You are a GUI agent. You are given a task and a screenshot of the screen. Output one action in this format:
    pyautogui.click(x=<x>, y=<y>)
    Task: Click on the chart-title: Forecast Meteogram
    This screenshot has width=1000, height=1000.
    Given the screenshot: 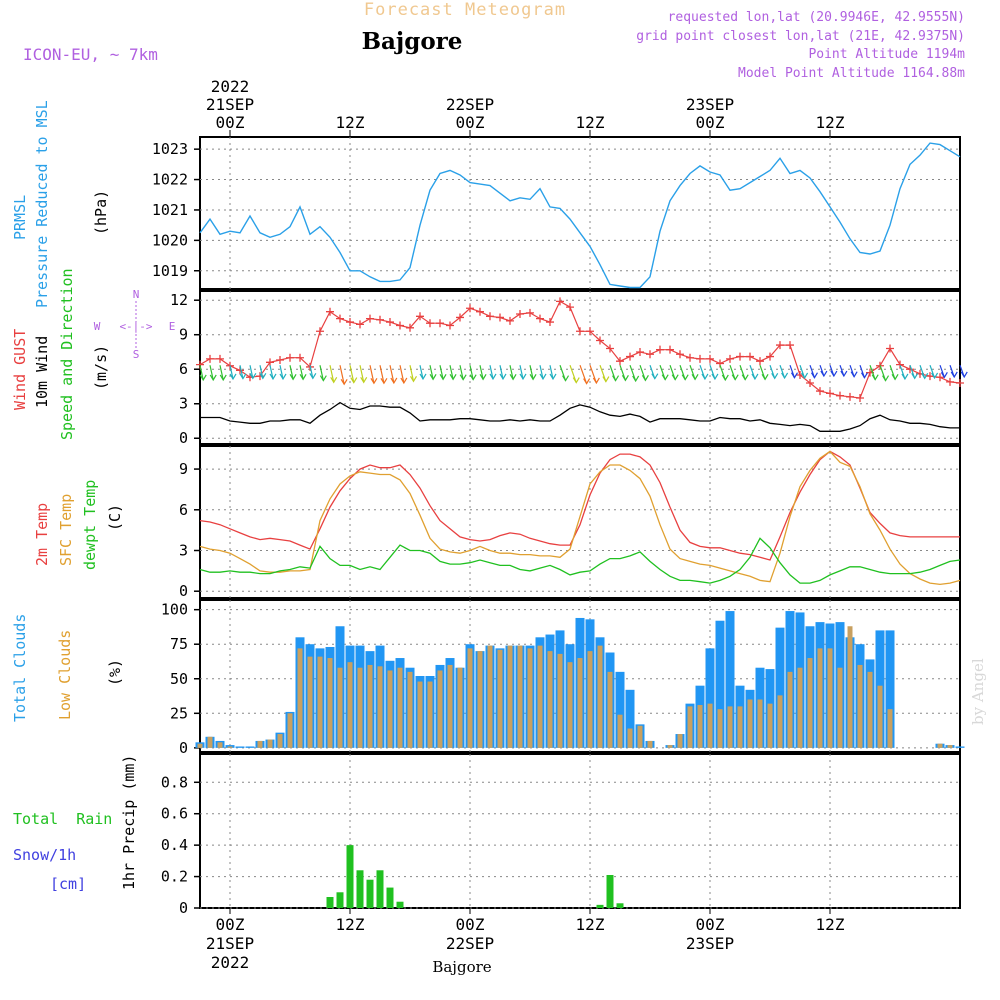 What is the action you would take?
    pyautogui.click(x=465, y=10)
    